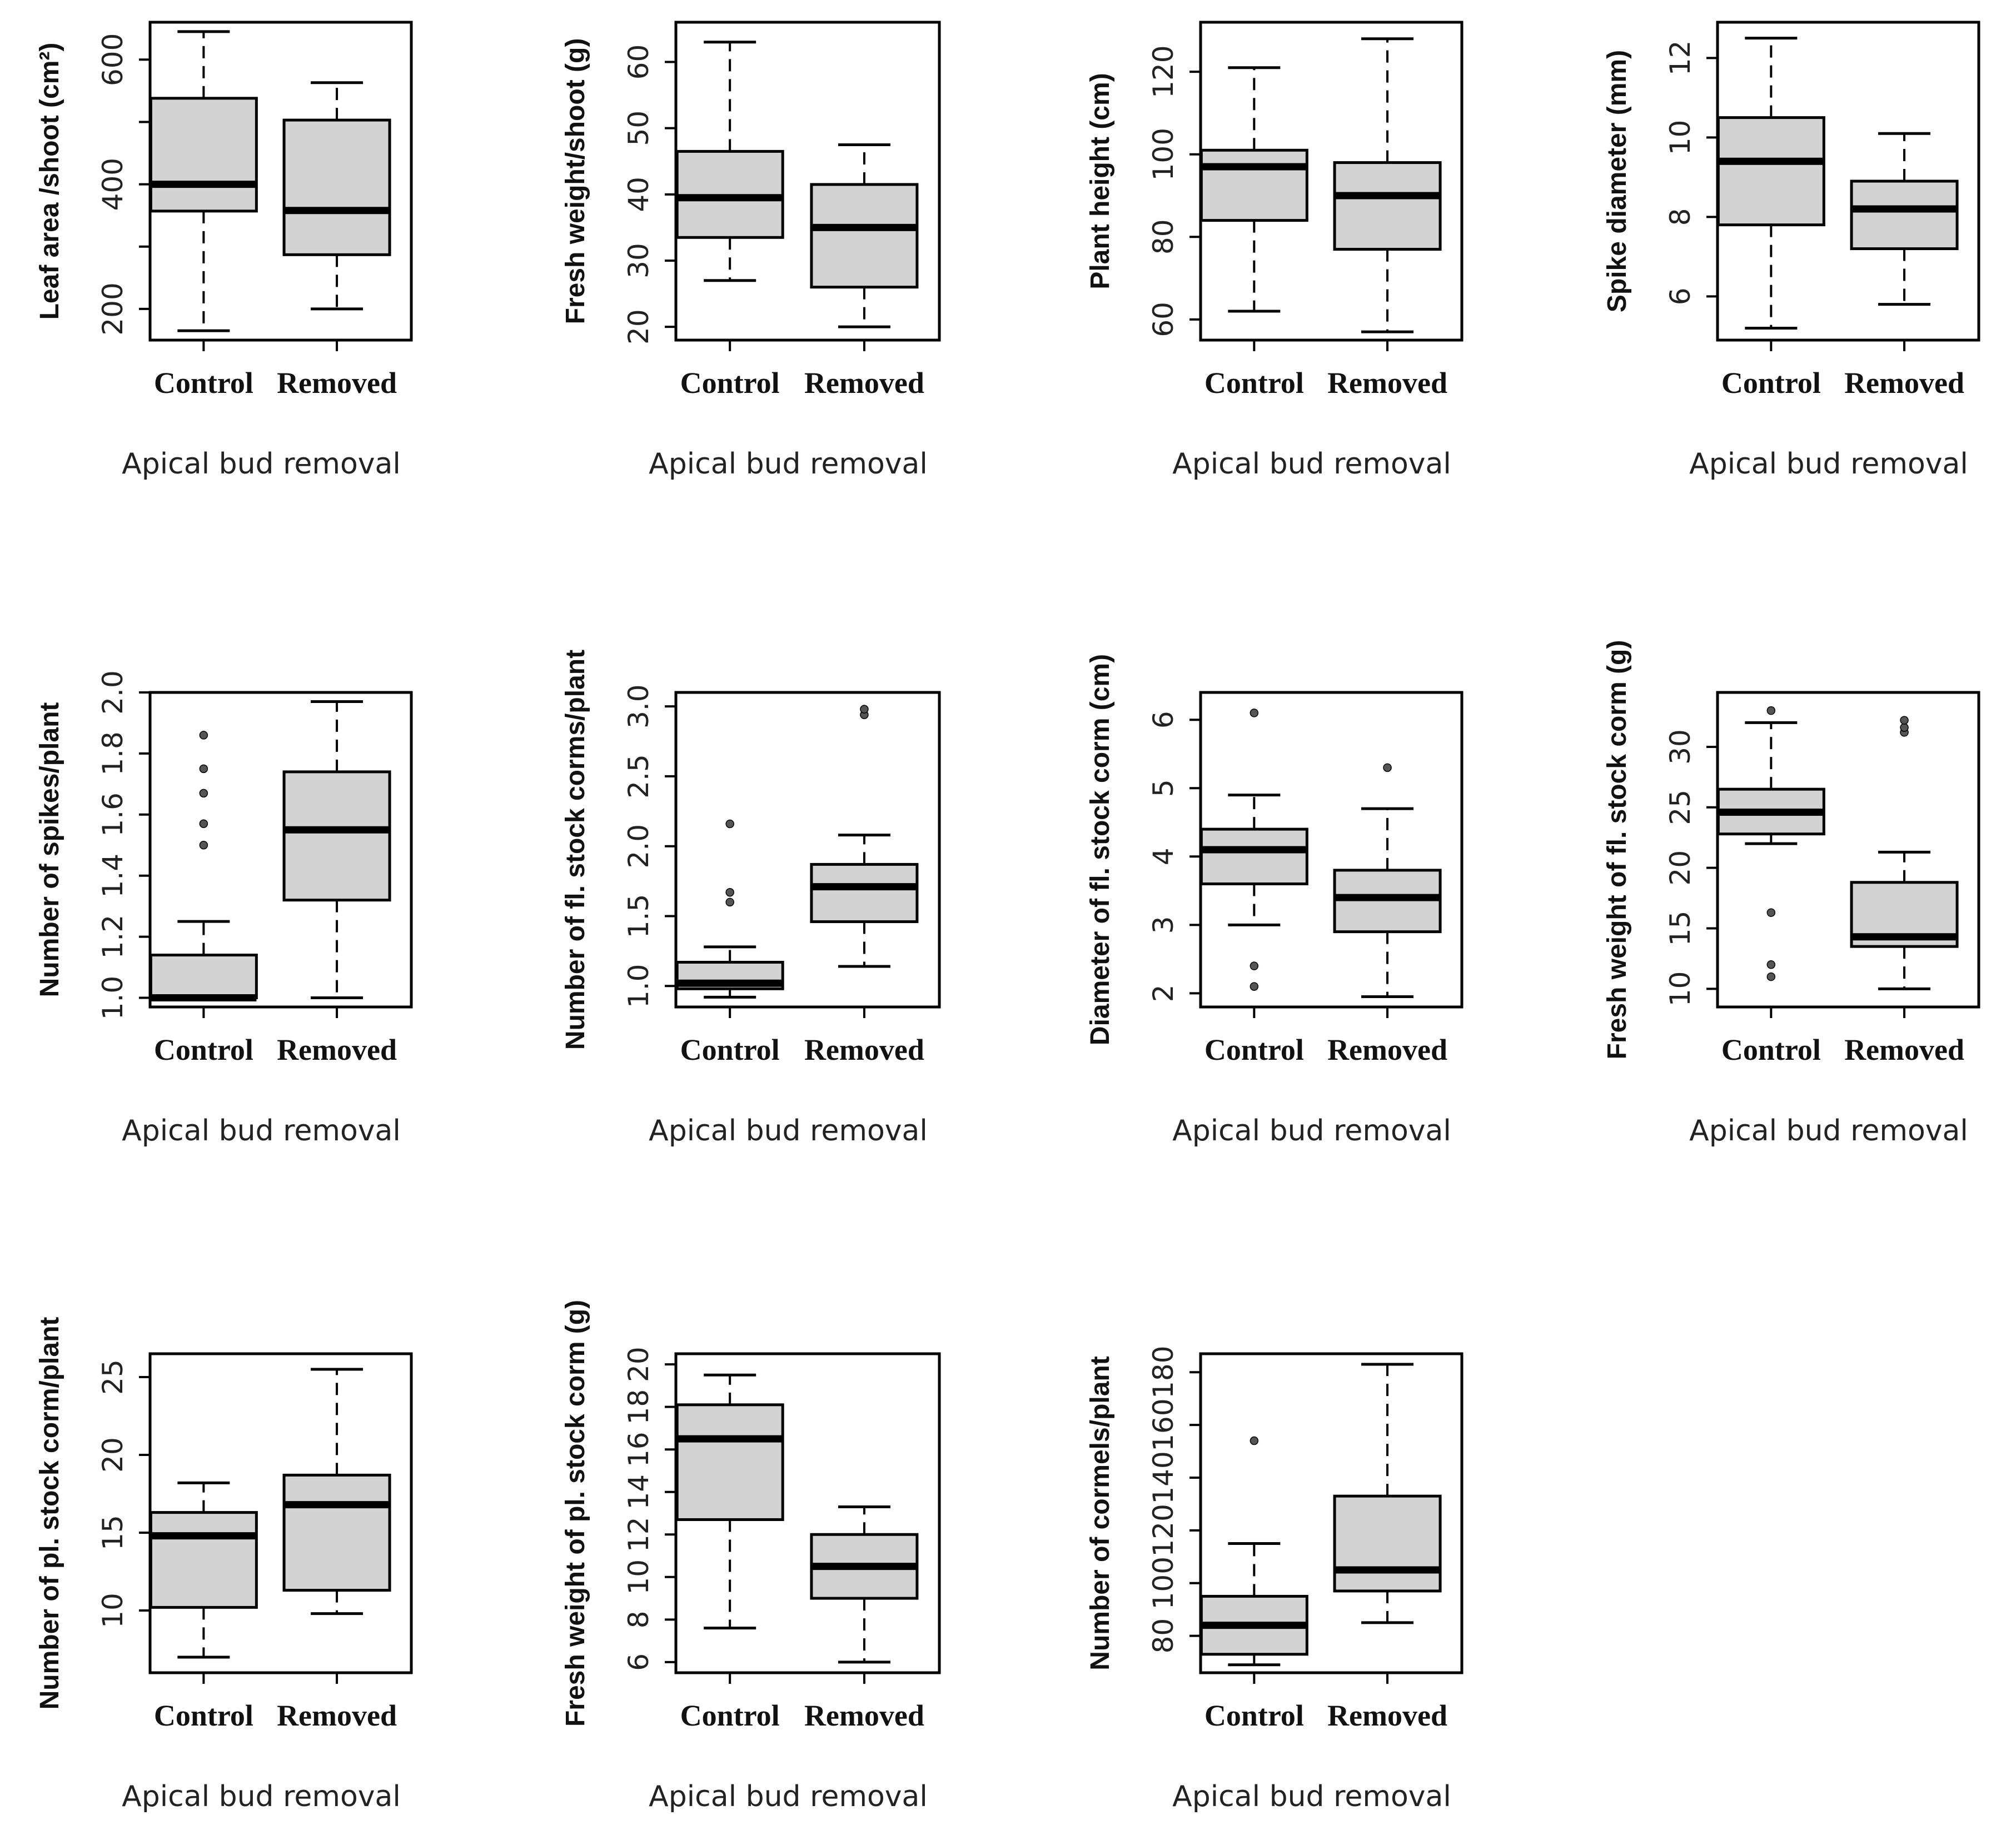 This screenshot has height=1840, width=2016. Describe the element at coordinates (1617, 850) in the screenshot. I see `y-axis-title: Fresh weight of fl. stock corm (g)` at that location.